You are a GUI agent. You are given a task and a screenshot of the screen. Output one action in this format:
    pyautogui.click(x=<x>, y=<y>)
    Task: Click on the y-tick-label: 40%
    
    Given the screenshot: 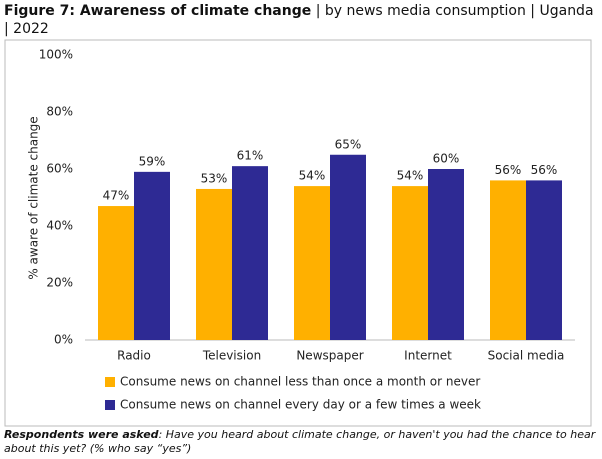 What is the action you would take?
    pyautogui.click(x=59, y=226)
    